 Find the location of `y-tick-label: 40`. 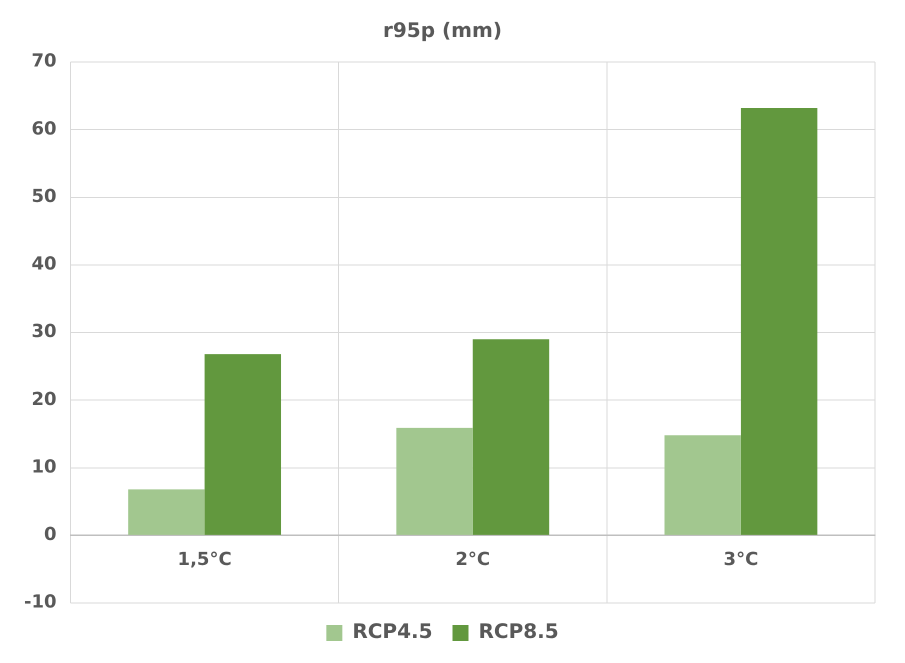

y-tick-label: 40 is located at coordinates (44, 264).